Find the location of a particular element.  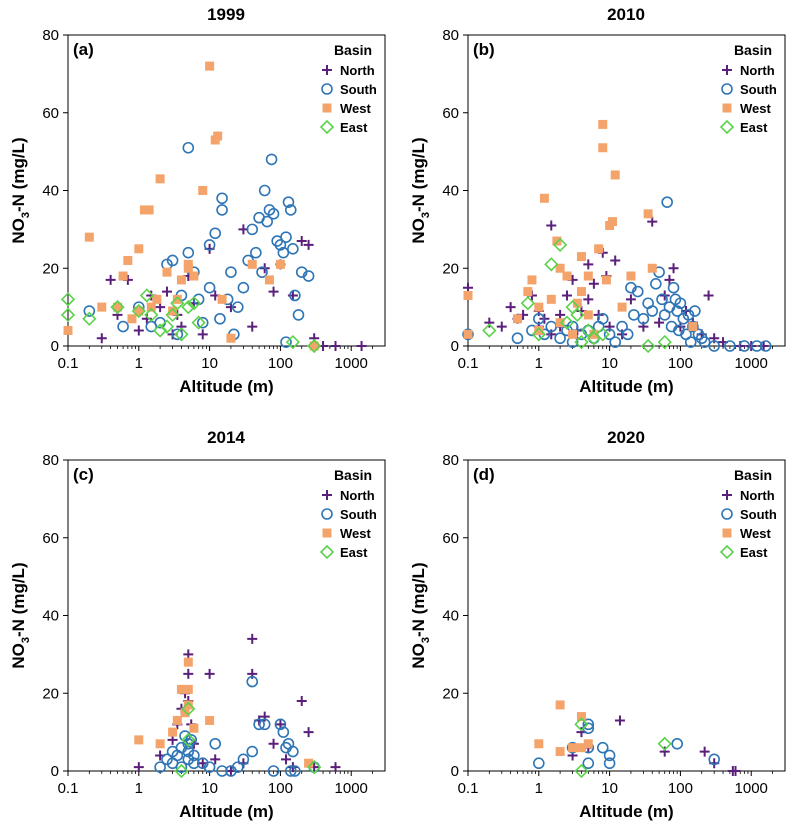

x-tick-label: 0.1 is located at coordinates (468, 788).